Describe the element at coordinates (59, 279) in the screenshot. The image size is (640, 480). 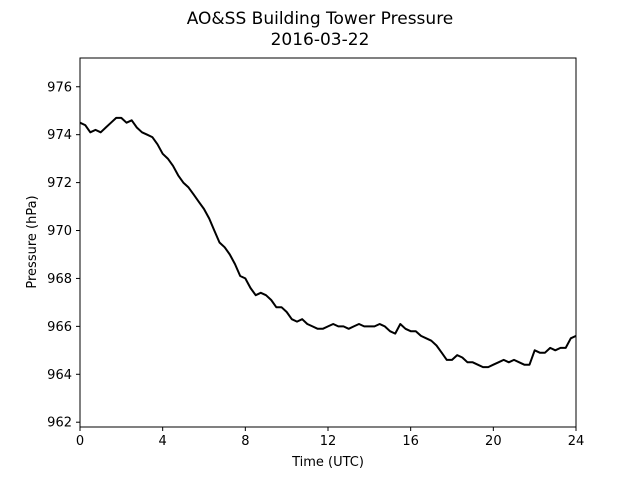
I see `y-tick-label: 968` at that location.